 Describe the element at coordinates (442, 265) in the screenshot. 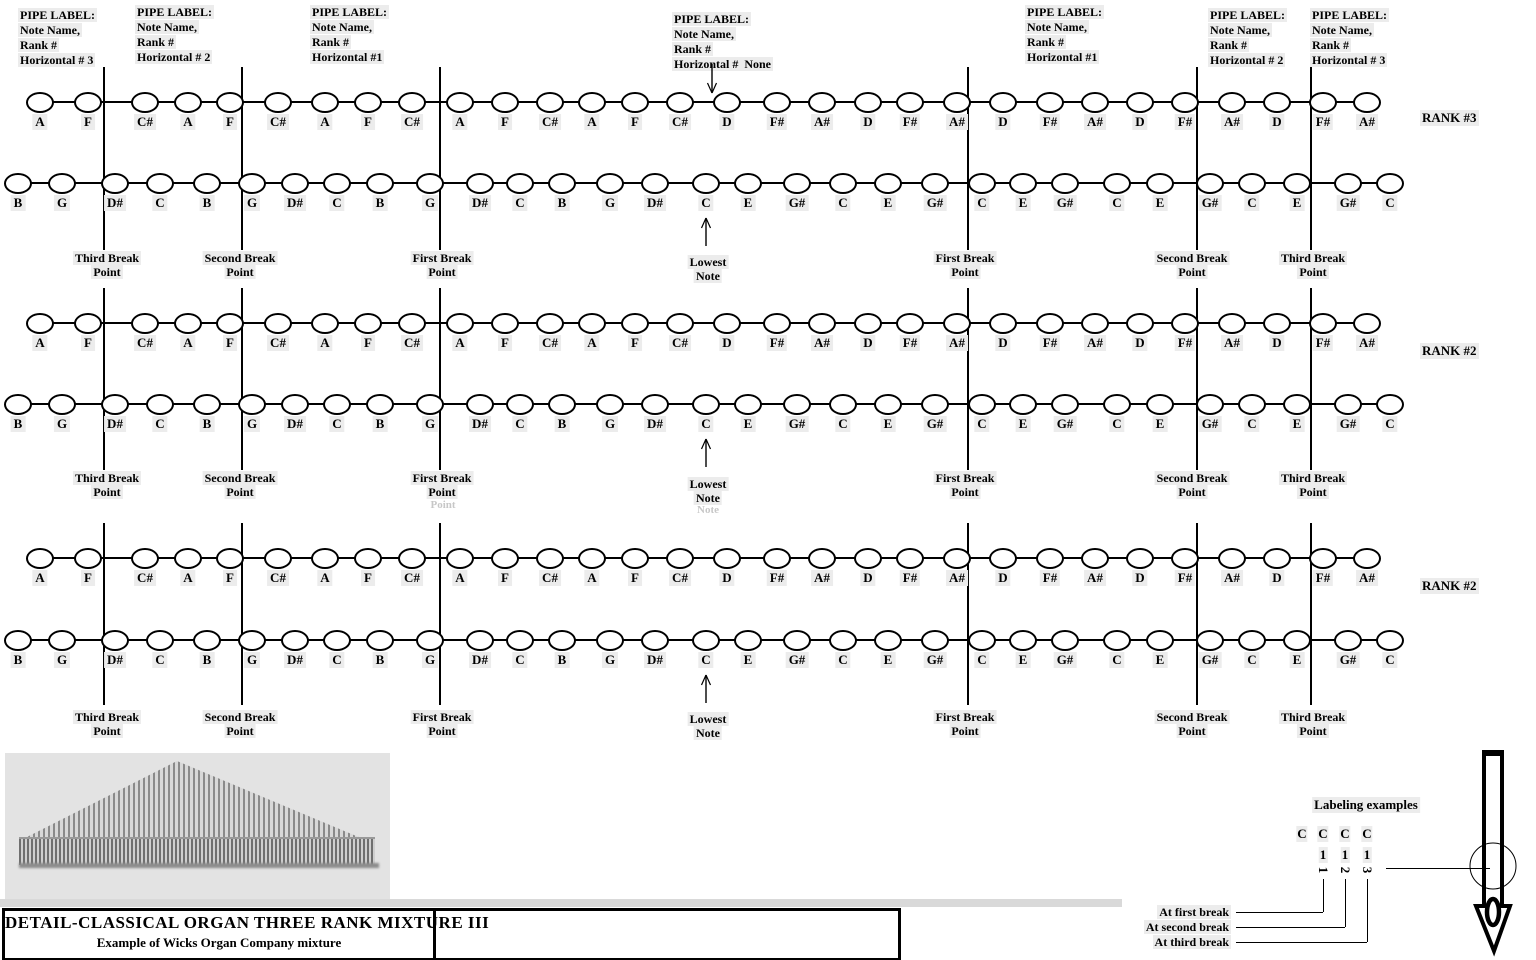

I see `break-point-label: First Break Point` at that location.